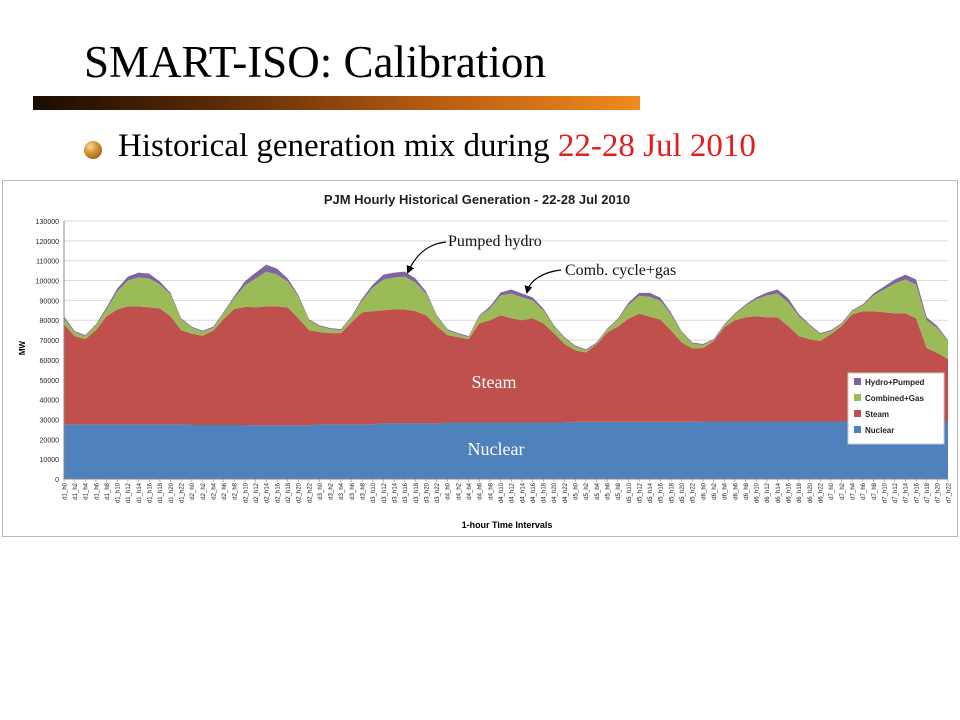  I want to click on x-tick-label: d7_h18, so click(928, 492).